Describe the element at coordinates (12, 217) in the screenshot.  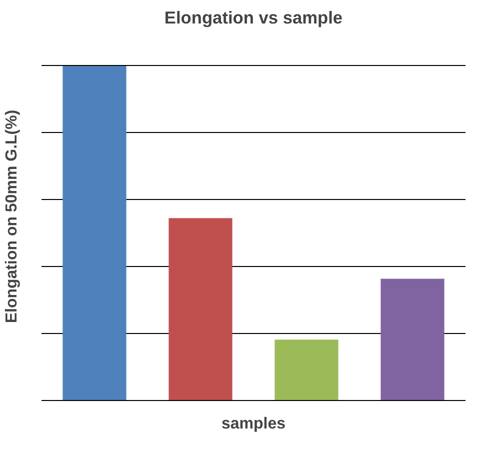
I see `y-axis-title: Elongation on 50mm G.L(%)` at that location.